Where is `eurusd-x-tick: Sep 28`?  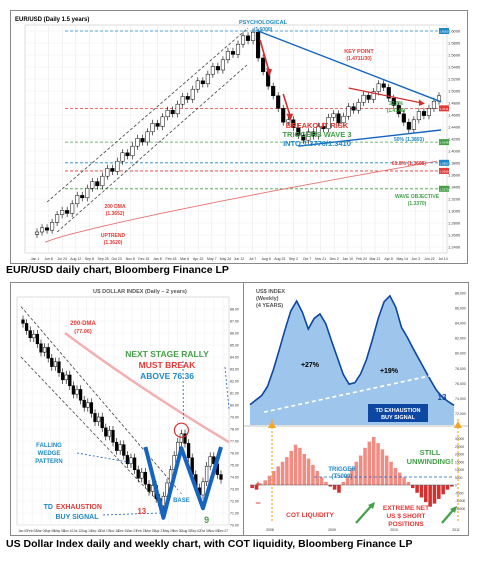
eurusd-x-tick: Sep 28 is located at coordinates (102, 259).